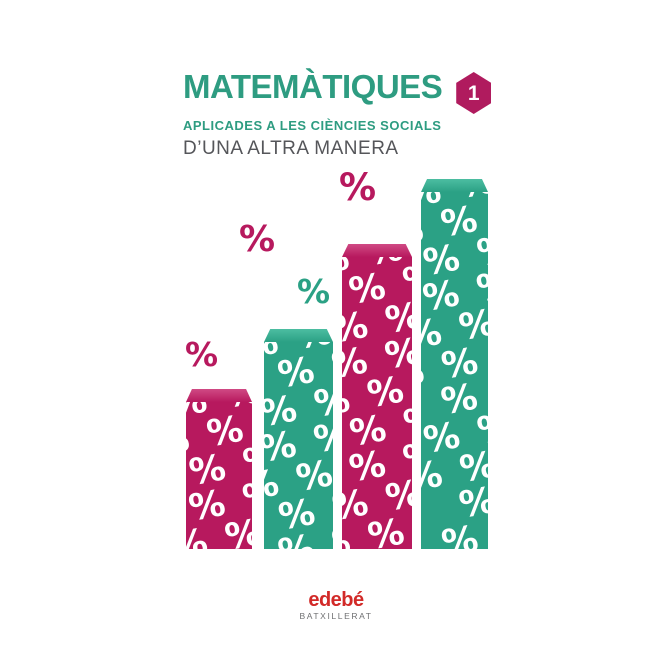 The width and height of the screenshot is (672, 672). Describe the element at coordinates (291, 148) in the screenshot. I see `book-tagline: D’UNA ALTRA MANERA` at that location.